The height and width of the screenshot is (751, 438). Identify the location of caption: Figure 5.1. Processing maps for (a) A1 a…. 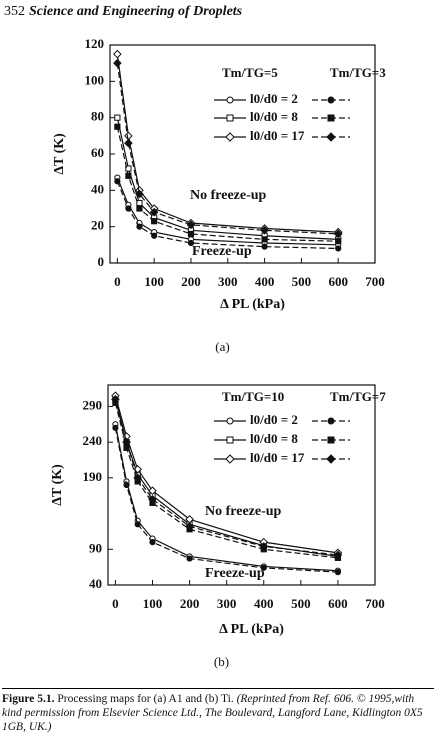
(218, 711).